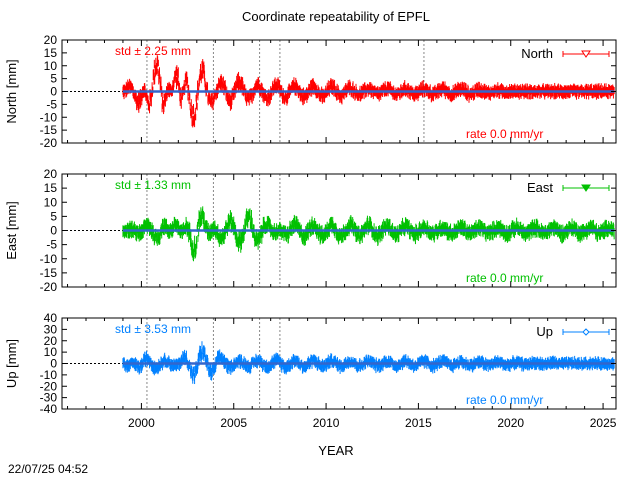  Describe the element at coordinates (153, 51) in the screenshot. I see `std-annotation: std ± 2.25 mm` at that location.